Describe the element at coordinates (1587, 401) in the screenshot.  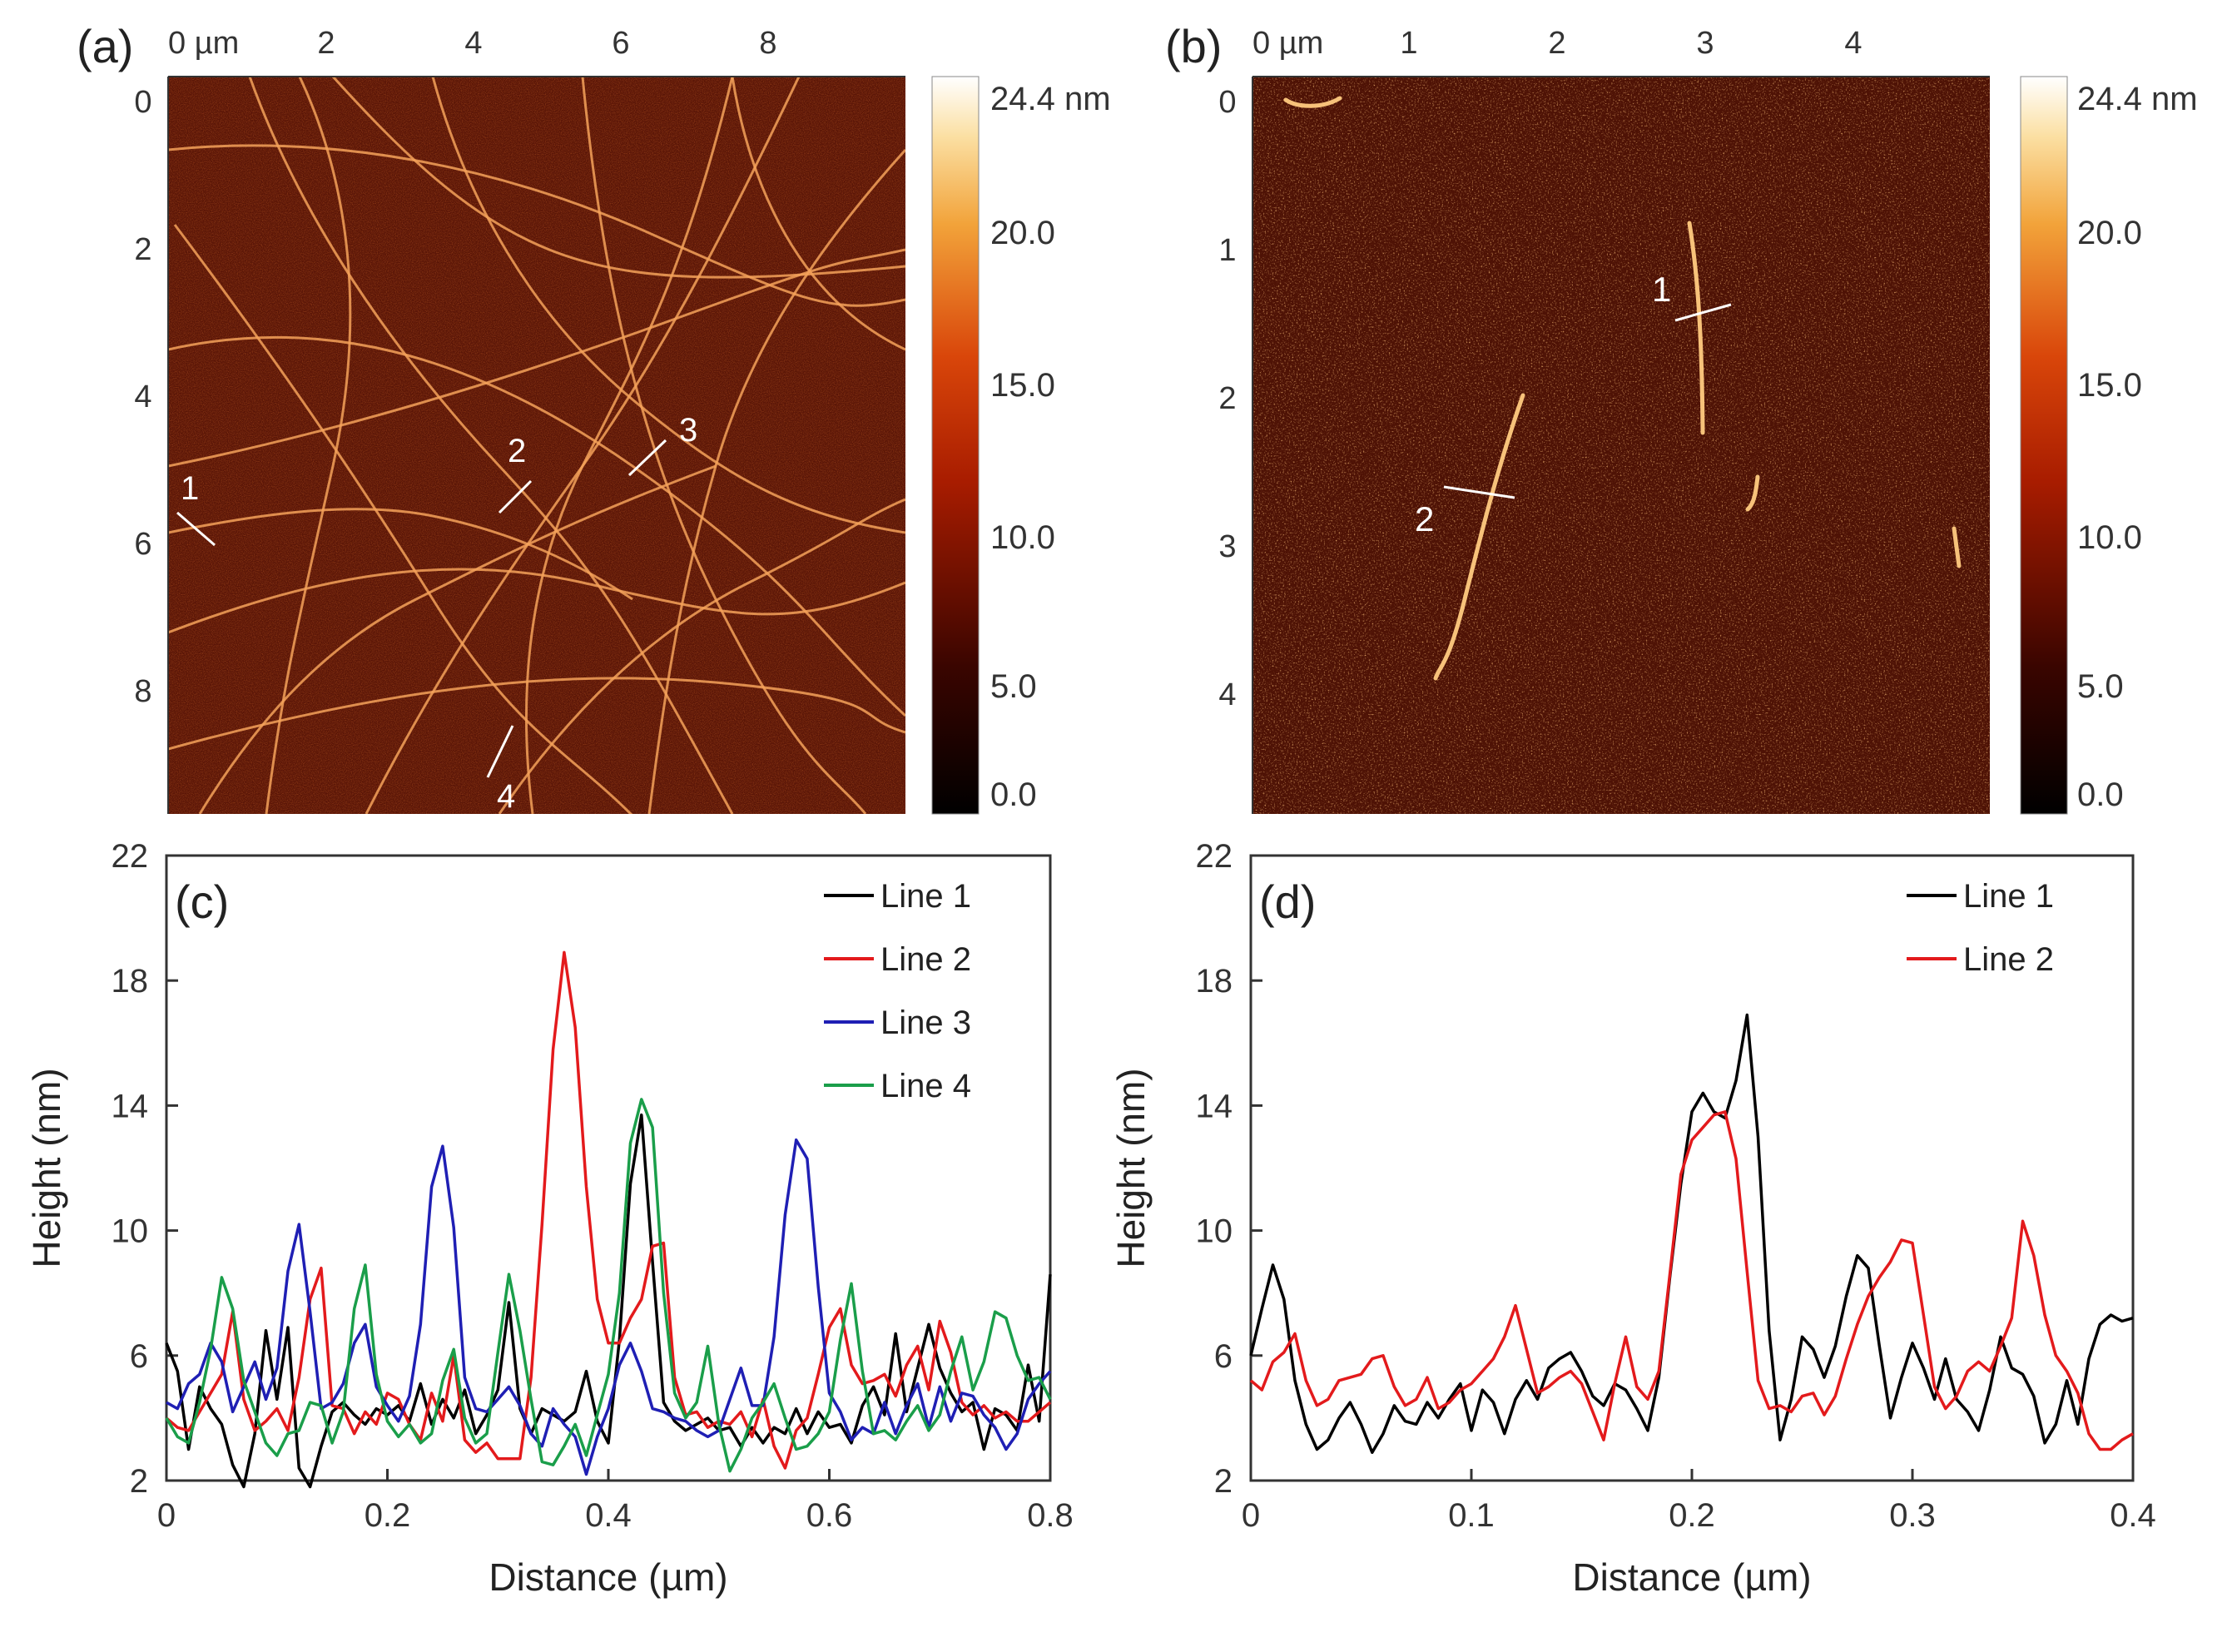
I see `profile-lines-b` at that location.